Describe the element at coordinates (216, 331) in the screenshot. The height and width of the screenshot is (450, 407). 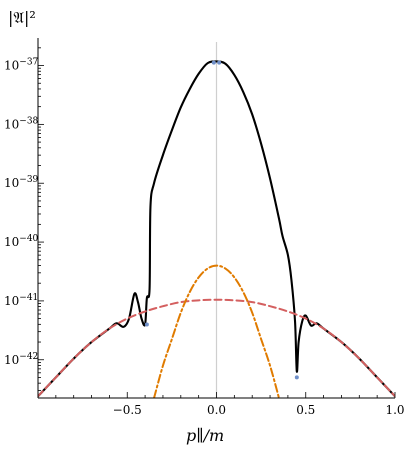
I see `series-line-dash-dot` at that location.